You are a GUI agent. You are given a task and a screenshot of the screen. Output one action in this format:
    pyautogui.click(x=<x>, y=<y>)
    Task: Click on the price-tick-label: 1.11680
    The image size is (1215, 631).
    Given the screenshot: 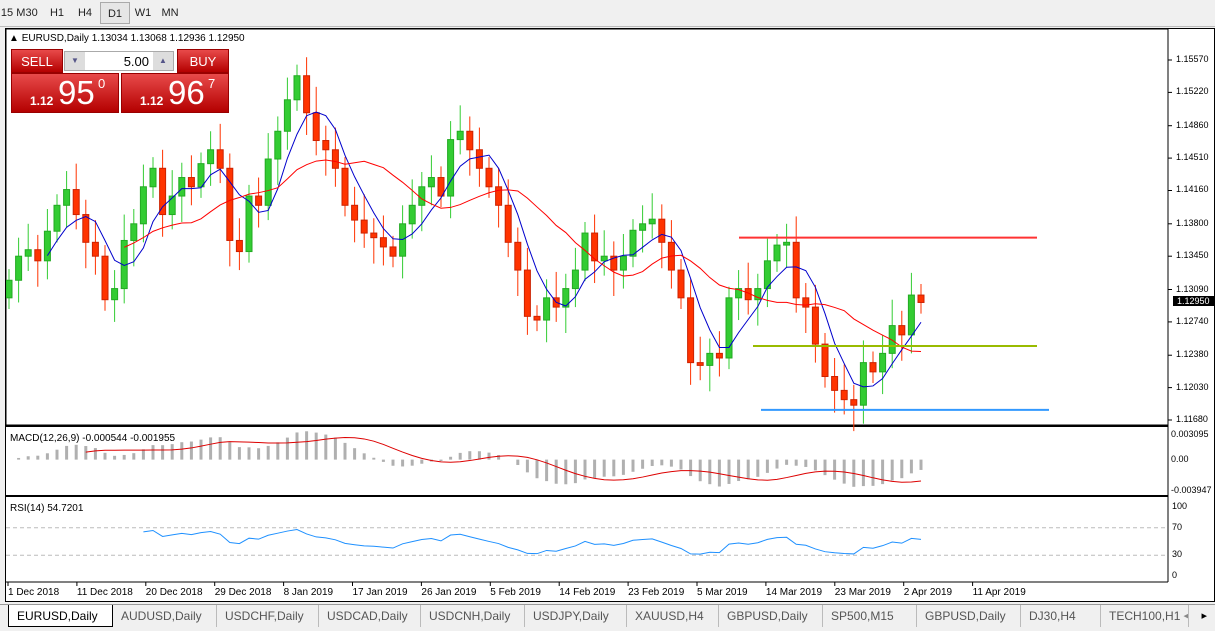 What is the action you would take?
    pyautogui.click(x=1192, y=419)
    